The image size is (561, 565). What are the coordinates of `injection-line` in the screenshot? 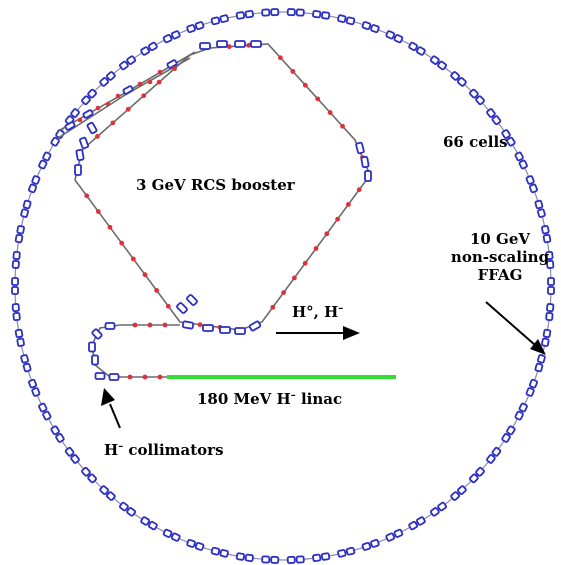 It's located at (134, 351).